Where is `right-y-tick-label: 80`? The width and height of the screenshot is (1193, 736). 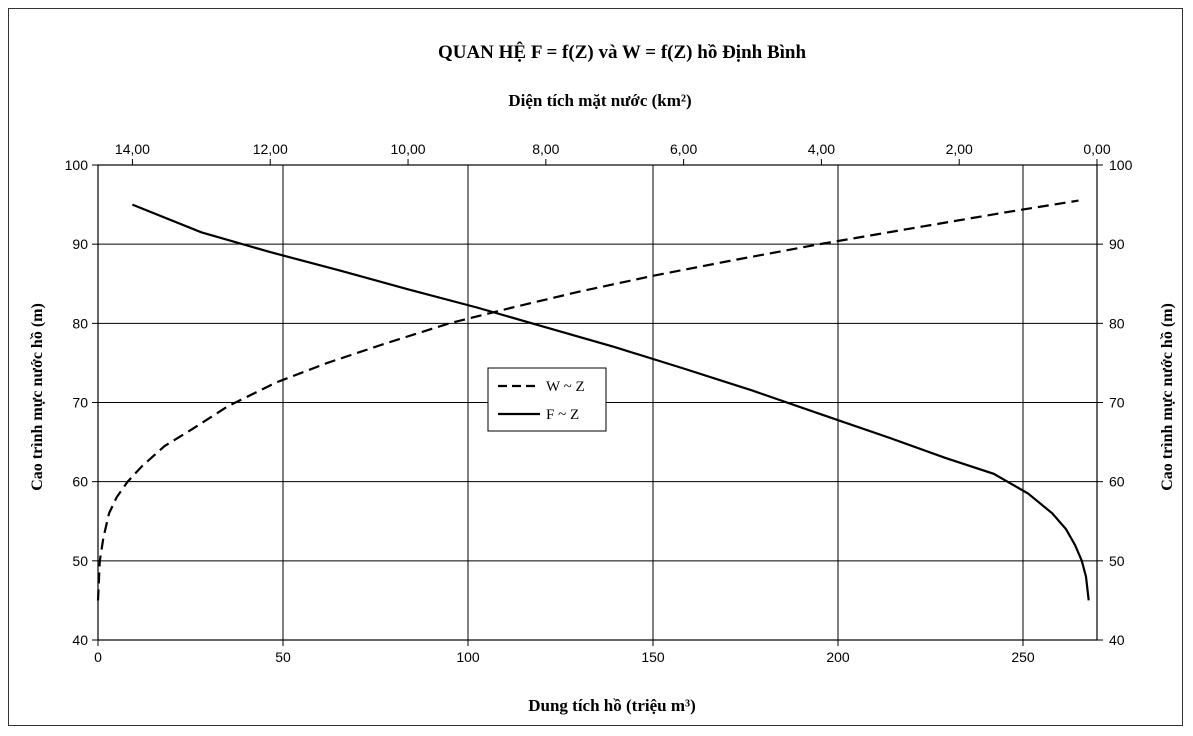
right-y-tick-label: 80 is located at coordinates (1117, 323).